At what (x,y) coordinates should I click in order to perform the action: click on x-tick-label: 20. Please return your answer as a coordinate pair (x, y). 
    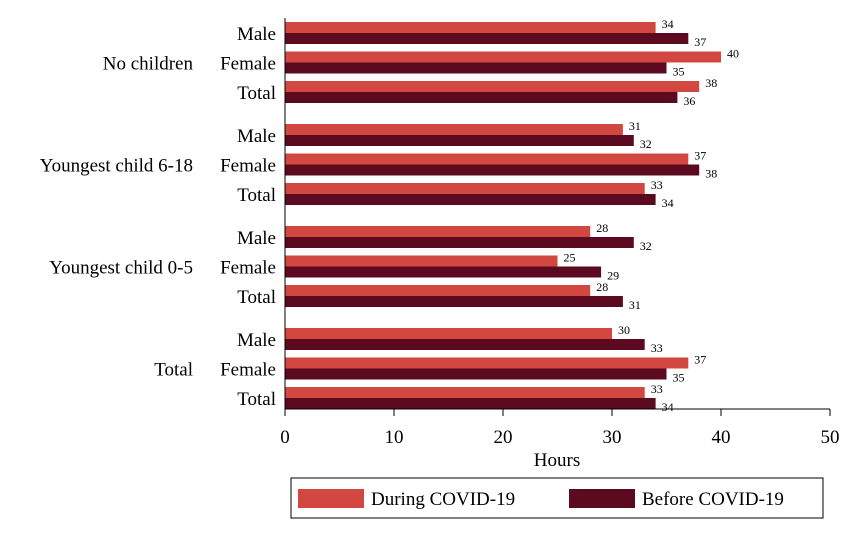
    Looking at the image, I should click on (503, 437).